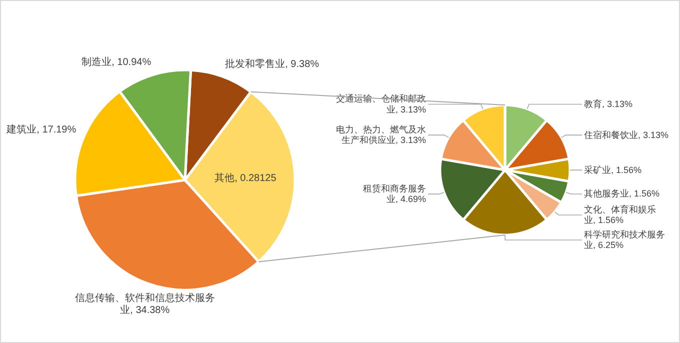  Describe the element at coordinates (622, 193) in the screenshot. I see `slice-label: 其他服务业, 1.56%` at that location.